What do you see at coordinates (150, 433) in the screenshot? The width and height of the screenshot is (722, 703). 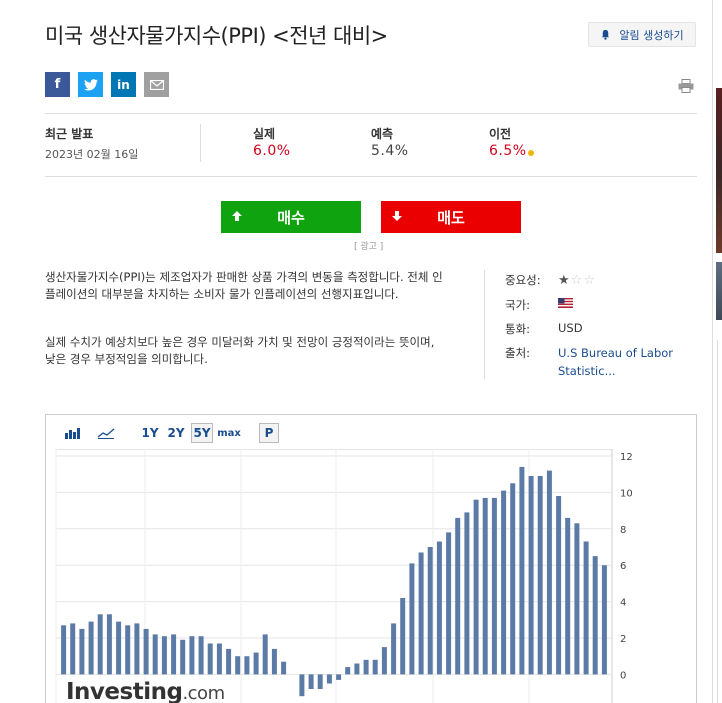 I see `range-1y-button: 1Y` at bounding box center [150, 433].